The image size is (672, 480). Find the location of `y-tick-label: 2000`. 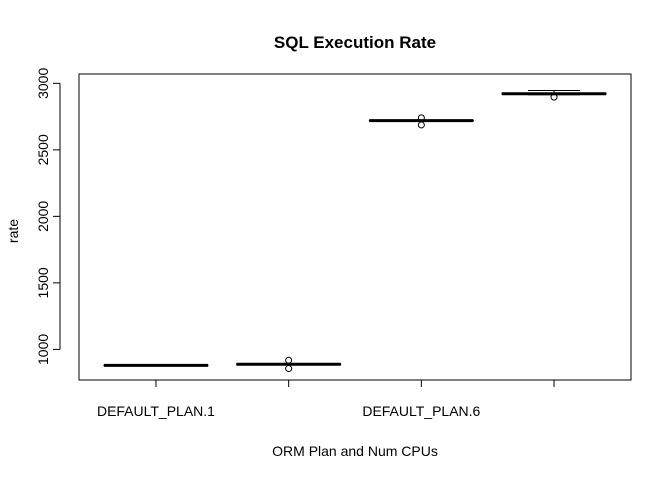

y-tick-label: 2000 is located at coordinates (43, 216).